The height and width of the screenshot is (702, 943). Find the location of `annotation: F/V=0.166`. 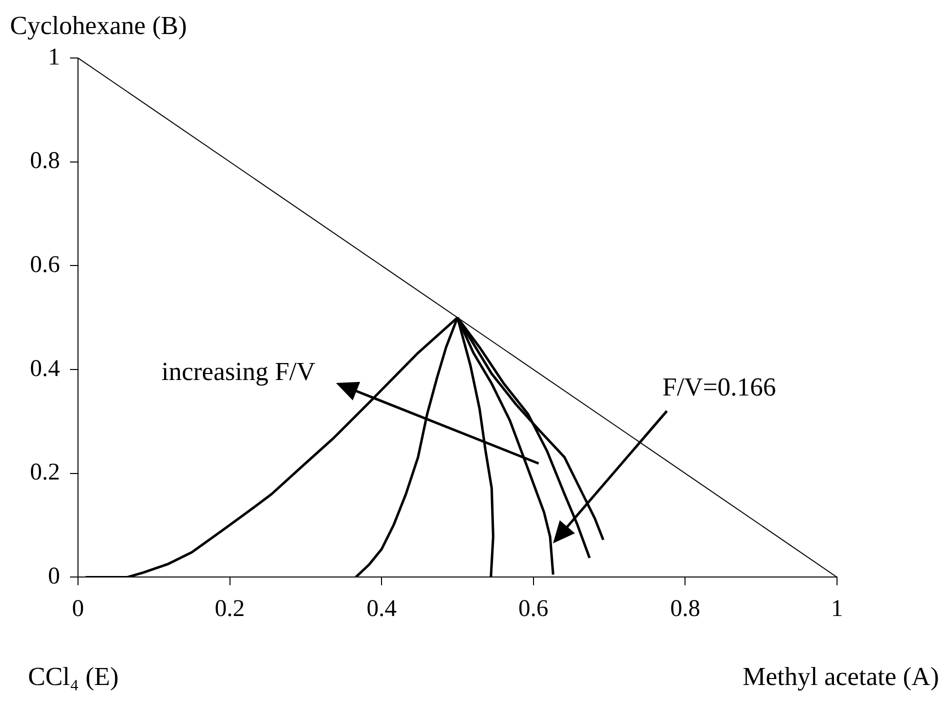

annotation: F/V=0.166 is located at coordinates (719, 387).